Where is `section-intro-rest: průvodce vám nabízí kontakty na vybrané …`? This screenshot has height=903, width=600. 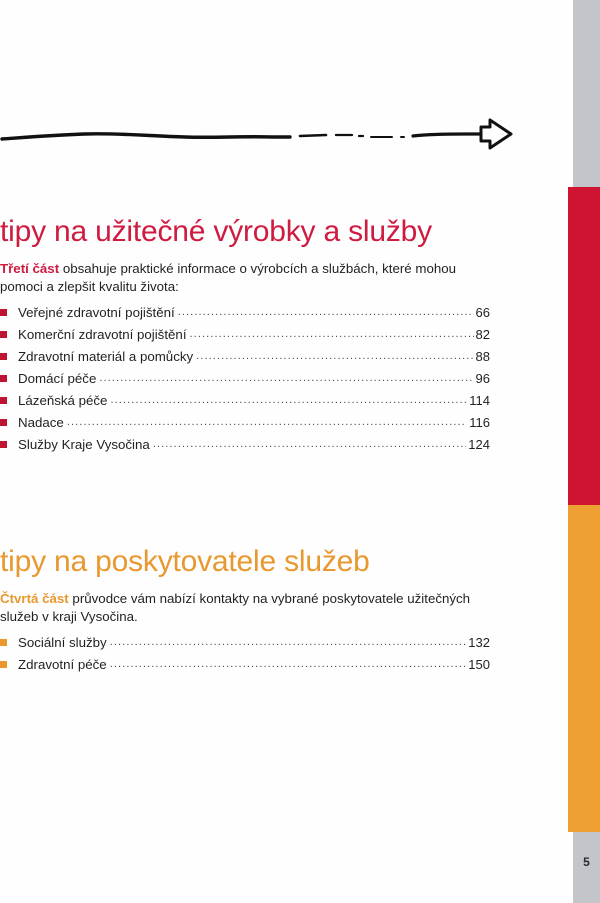
section-intro-rest: průvodce vám nabízí kontakty na vybrané … is located at coordinates (235, 608).